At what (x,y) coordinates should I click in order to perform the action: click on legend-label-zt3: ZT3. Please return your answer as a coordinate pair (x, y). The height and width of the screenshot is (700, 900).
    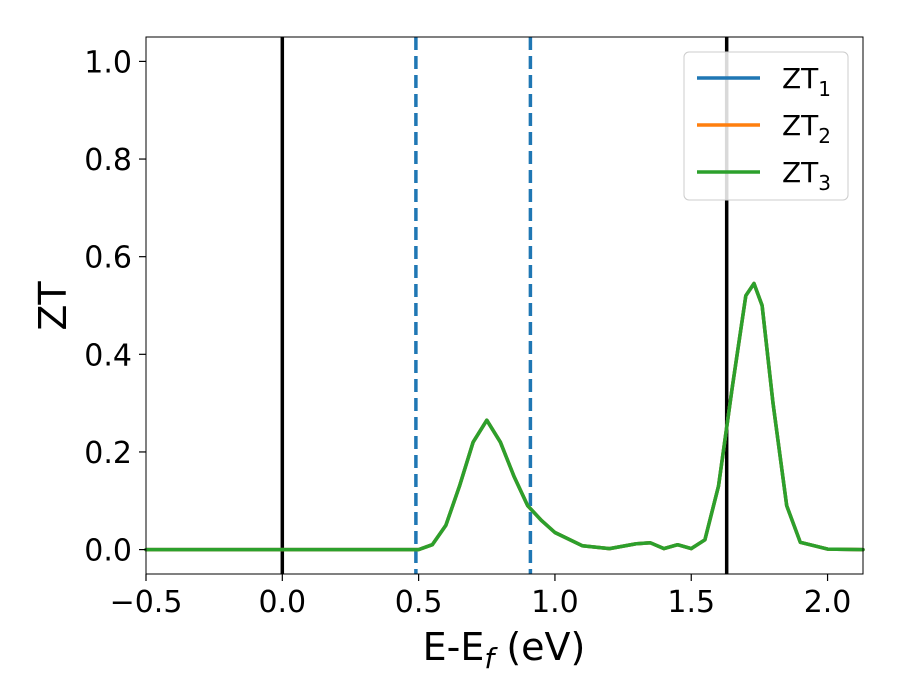
    Looking at the image, I should click on (806, 175).